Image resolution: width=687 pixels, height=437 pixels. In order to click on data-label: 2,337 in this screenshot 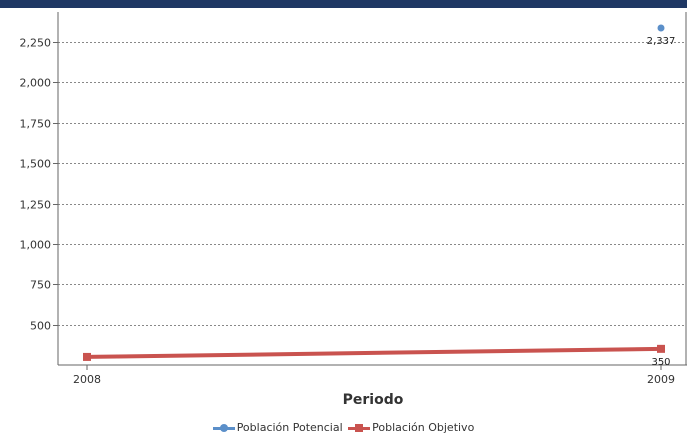, I will do `click(661, 41)`.